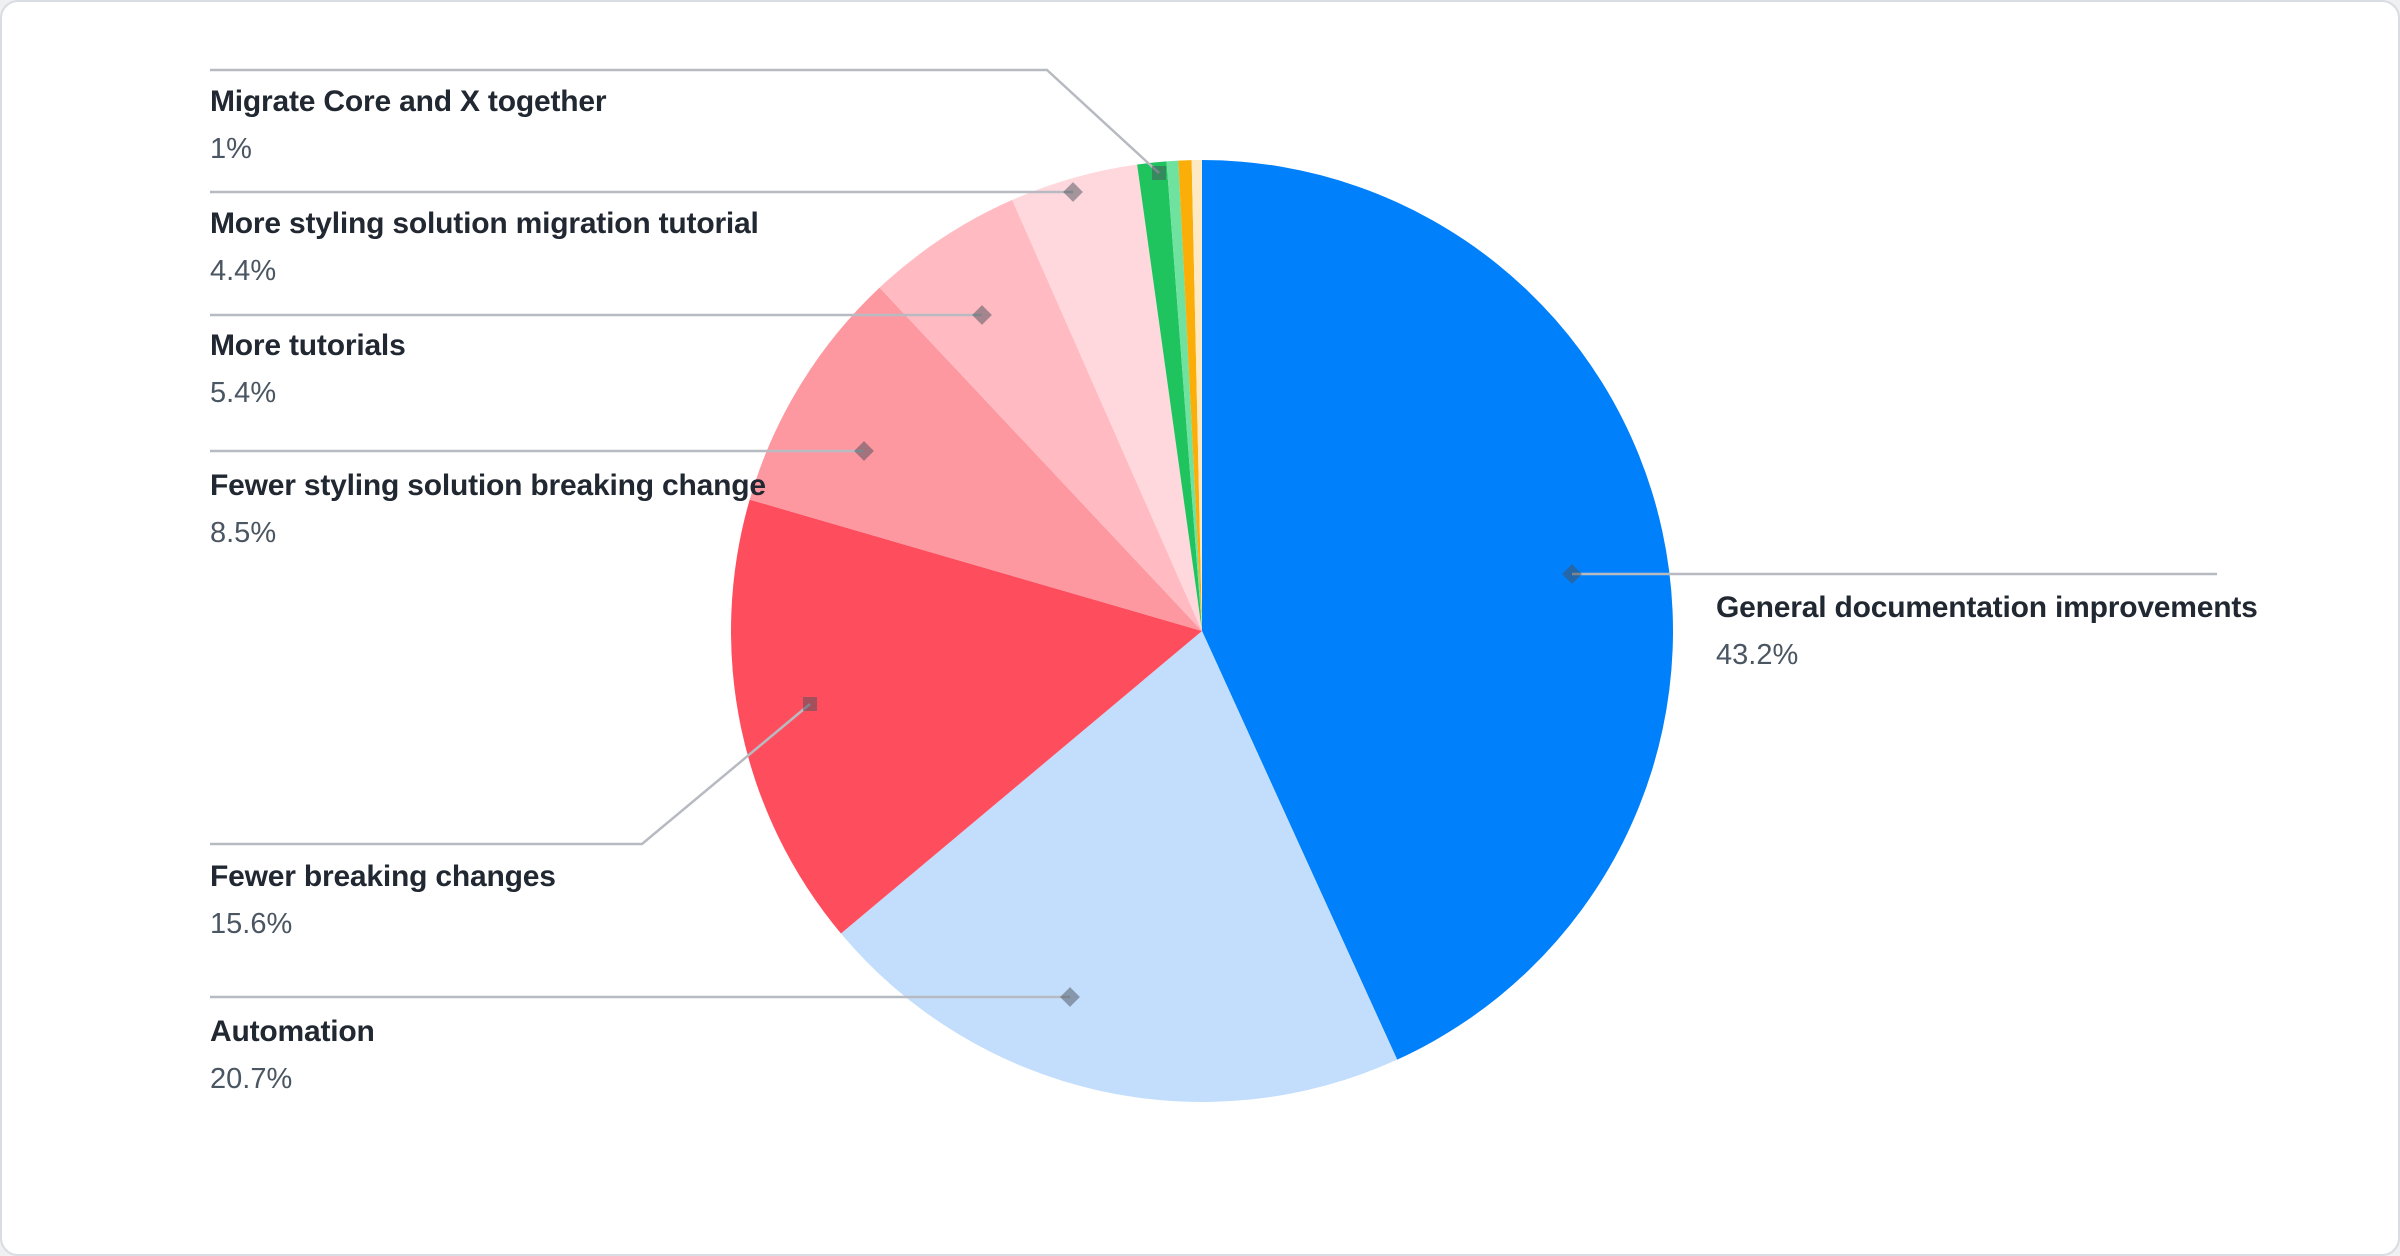 This screenshot has width=2400, height=1256. What do you see at coordinates (243, 393) in the screenshot?
I see `callout-percent: 5.4%` at bounding box center [243, 393].